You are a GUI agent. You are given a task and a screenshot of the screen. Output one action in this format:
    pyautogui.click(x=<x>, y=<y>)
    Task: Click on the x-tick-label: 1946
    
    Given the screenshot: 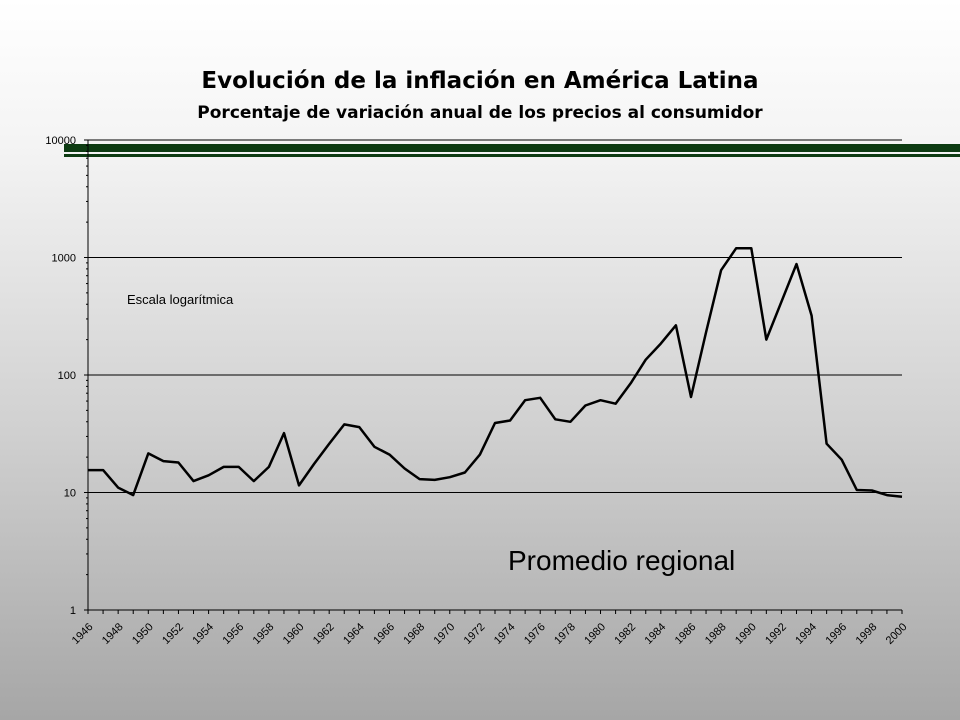 What is the action you would take?
    pyautogui.click(x=83, y=634)
    